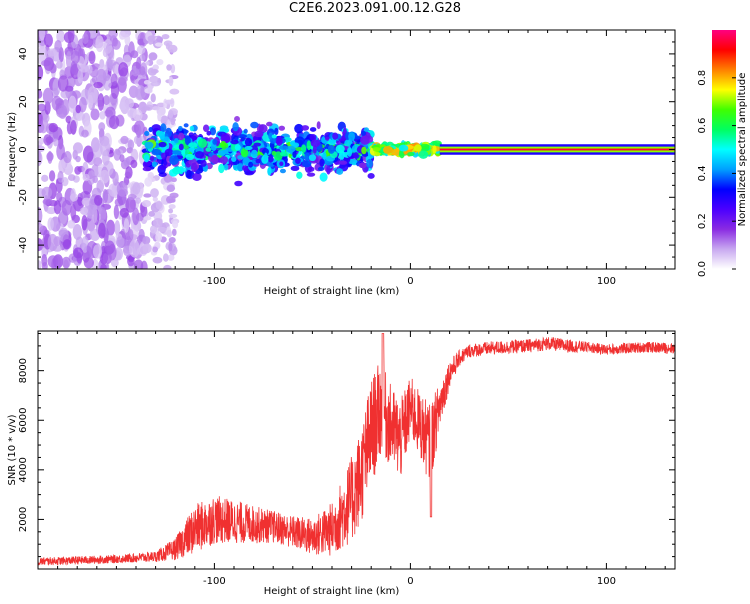 The image size is (750, 604). I want to click on spectrogram-xtick-label: 0, so click(410, 281).